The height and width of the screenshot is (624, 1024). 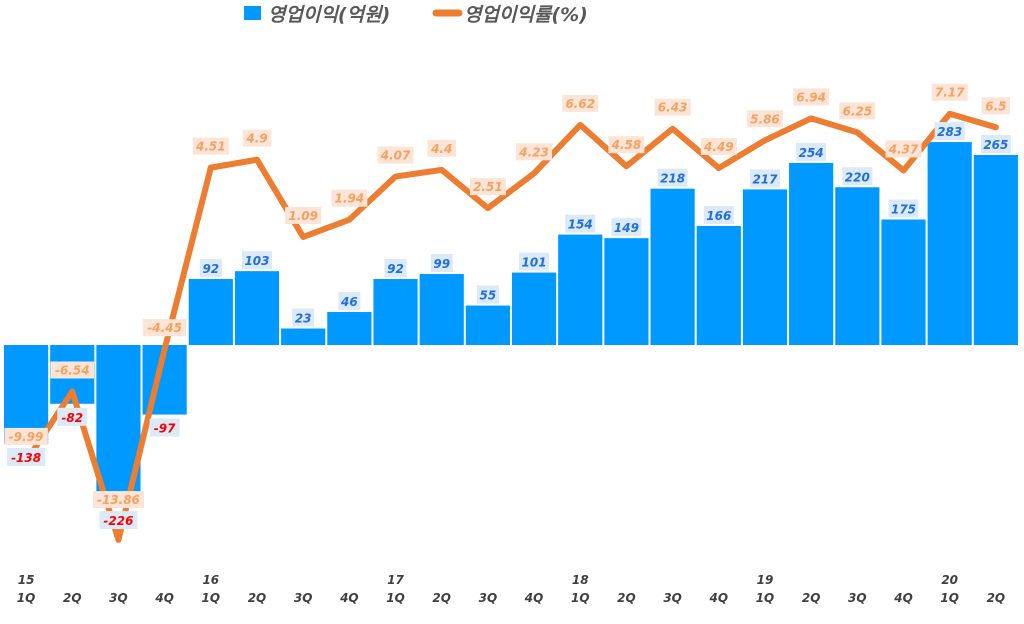 I want to click on year-tick-label: 19, so click(x=765, y=580).